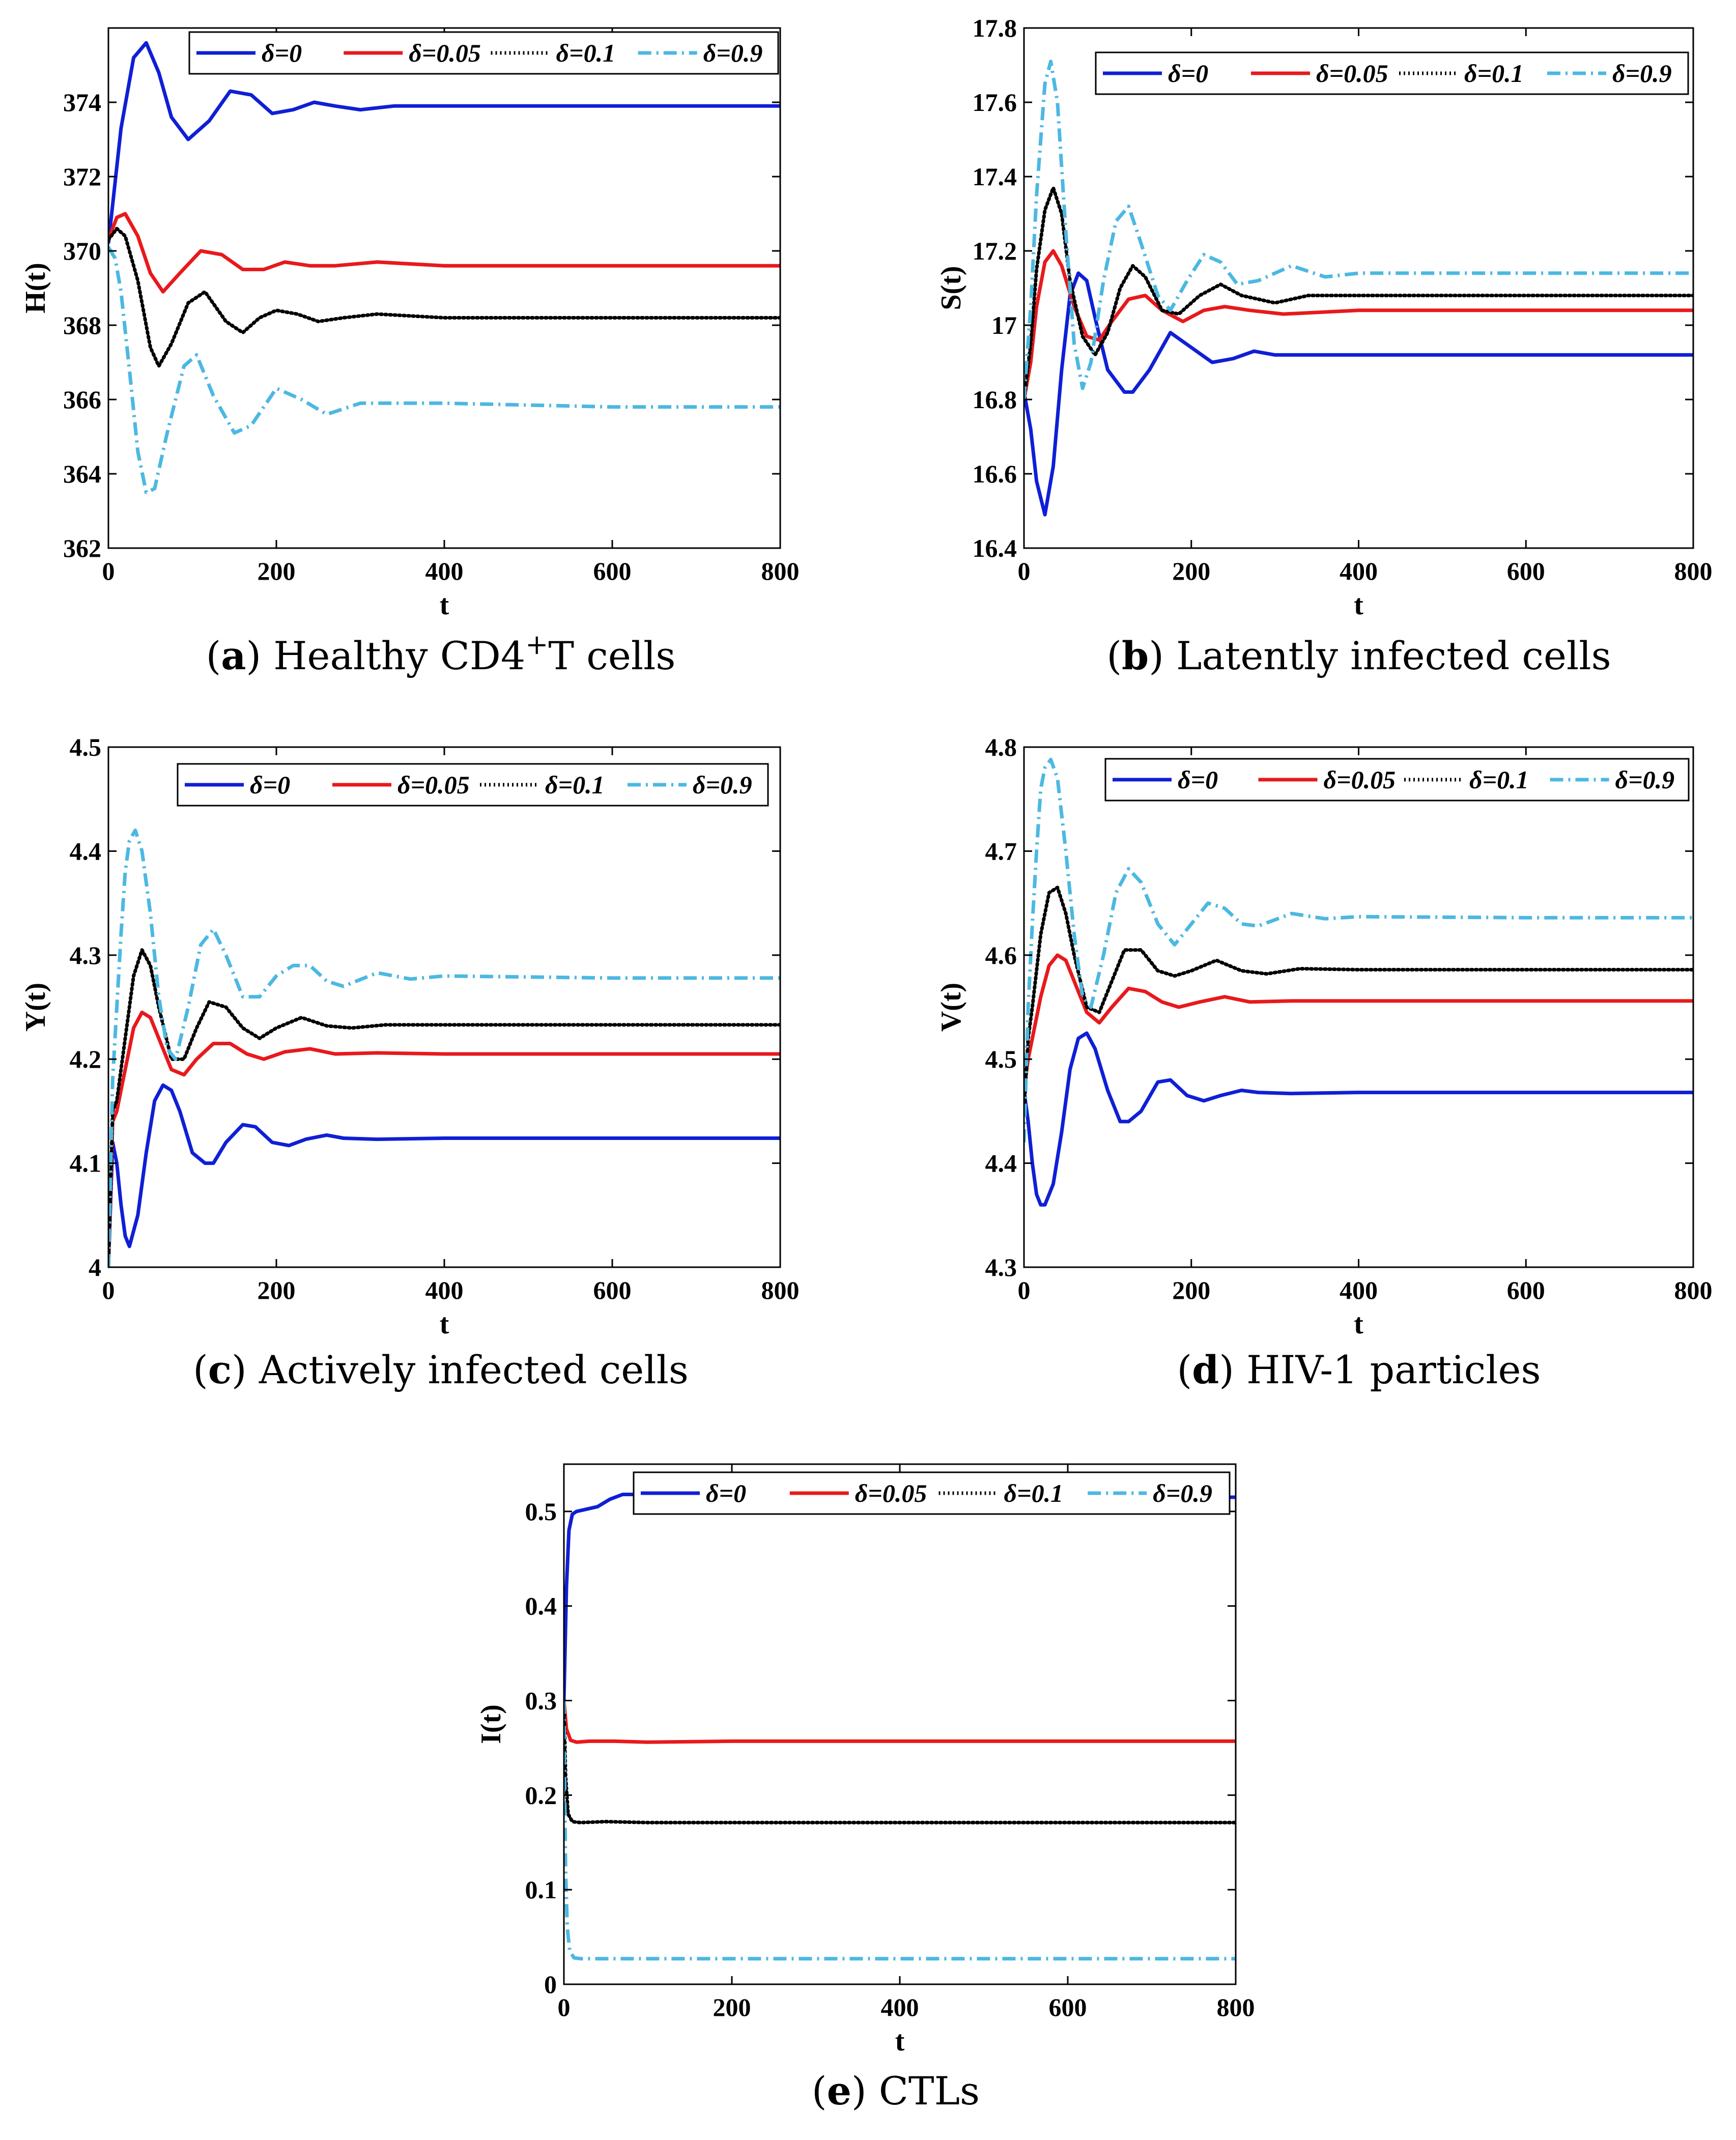  Describe the element at coordinates (995, 102) in the screenshot. I see `y-tick-label: 17.6` at that location.